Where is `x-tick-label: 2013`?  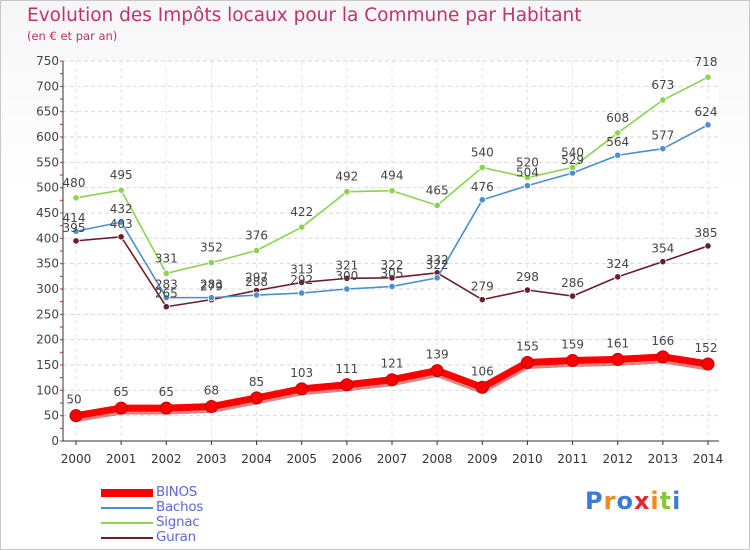
x-tick-label: 2013 is located at coordinates (663, 459).